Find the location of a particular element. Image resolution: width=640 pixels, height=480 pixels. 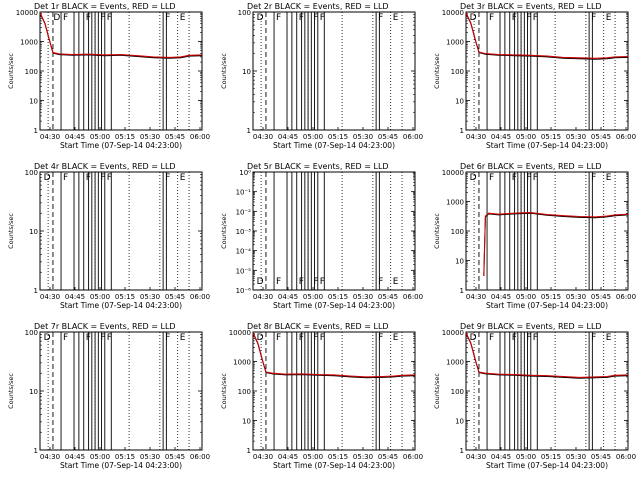

panel-title: Det 9r BLACK = Events, RED = LLD is located at coordinates (531, 326).